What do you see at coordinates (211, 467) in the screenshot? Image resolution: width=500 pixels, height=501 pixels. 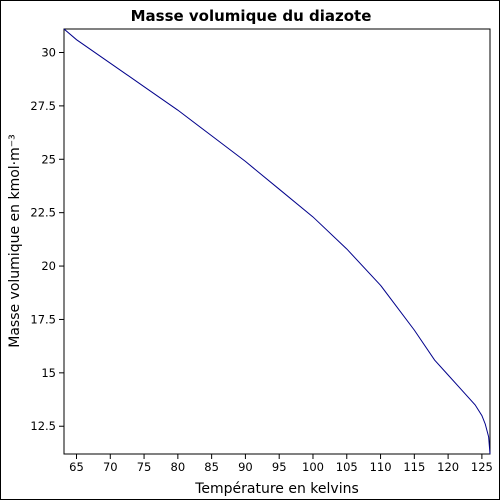 I see `x-tick-label-85: 85` at bounding box center [211, 467].